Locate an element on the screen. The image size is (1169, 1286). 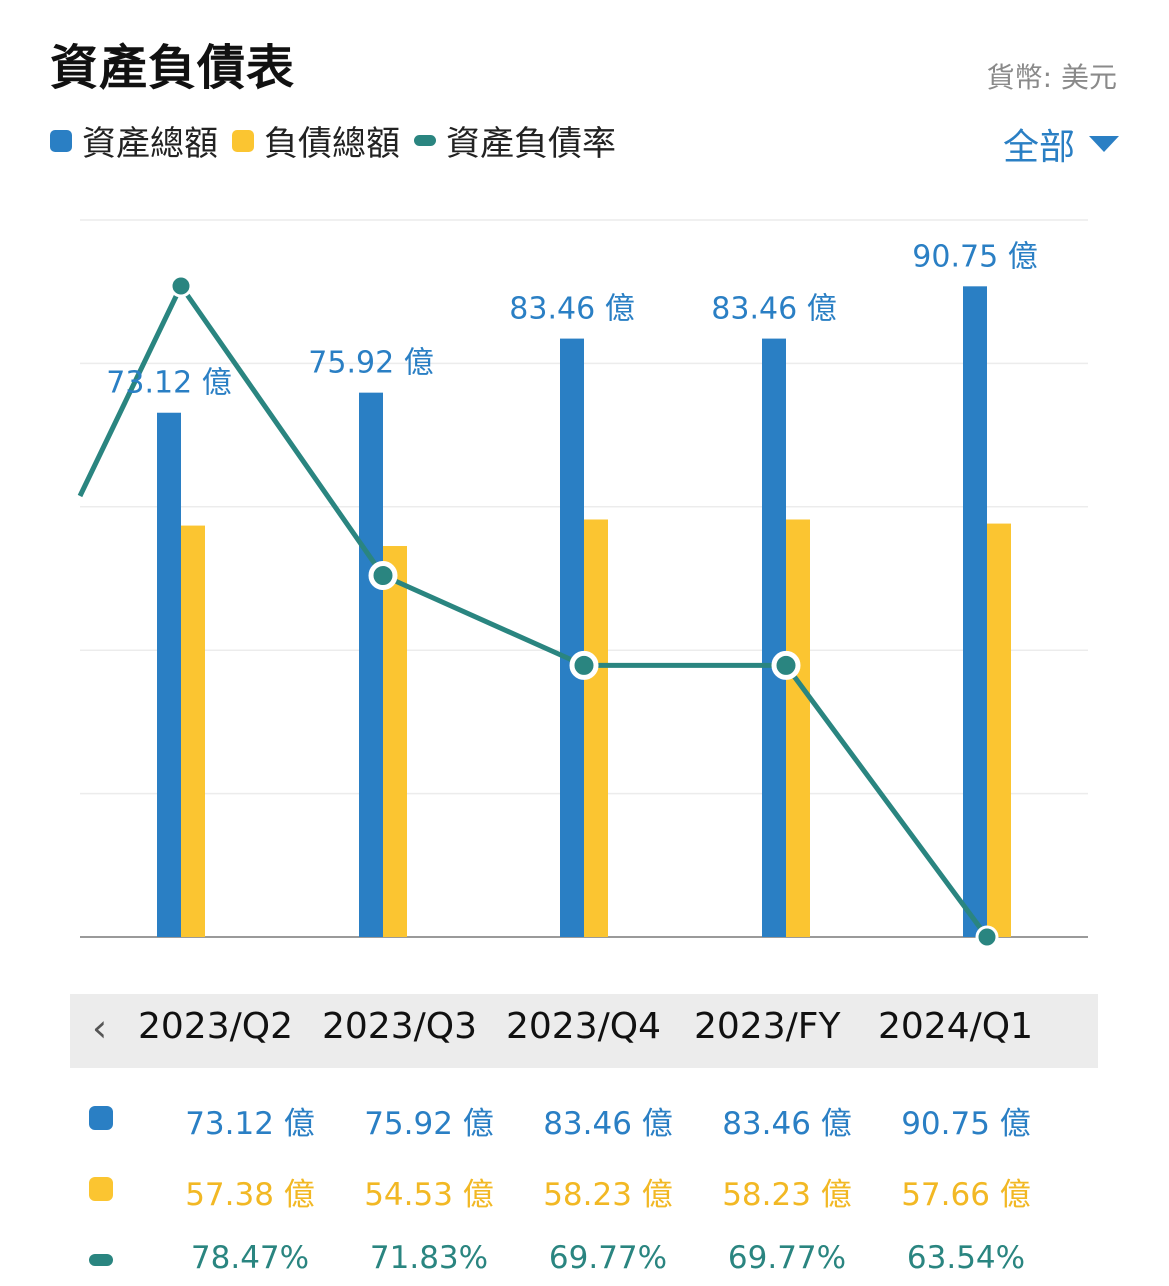
legend-label-assets: 資產總額 is located at coordinates (150, 144).